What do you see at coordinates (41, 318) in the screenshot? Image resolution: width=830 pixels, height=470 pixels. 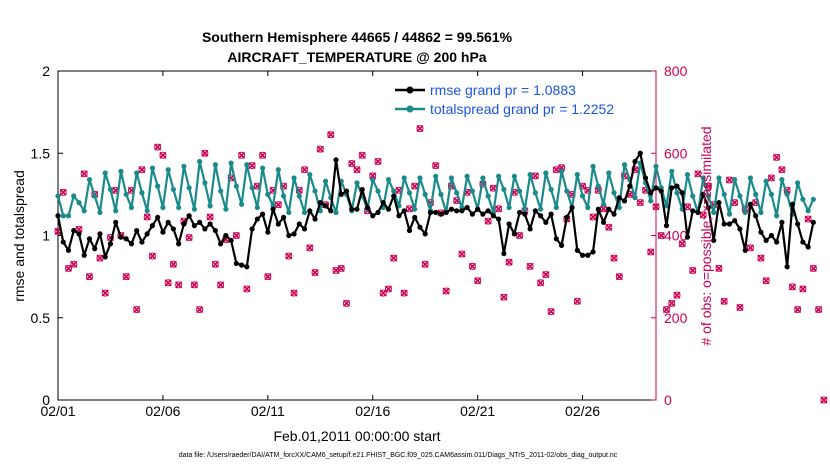 I see `y-tick-label: 0.5` at bounding box center [41, 318].